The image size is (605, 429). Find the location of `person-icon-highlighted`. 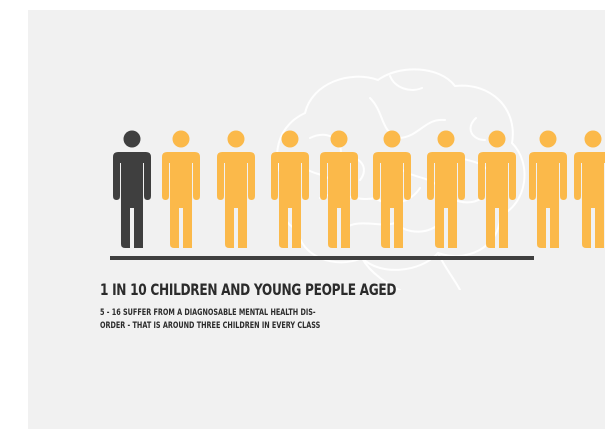

person-icon-highlighted is located at coordinates (132, 189).